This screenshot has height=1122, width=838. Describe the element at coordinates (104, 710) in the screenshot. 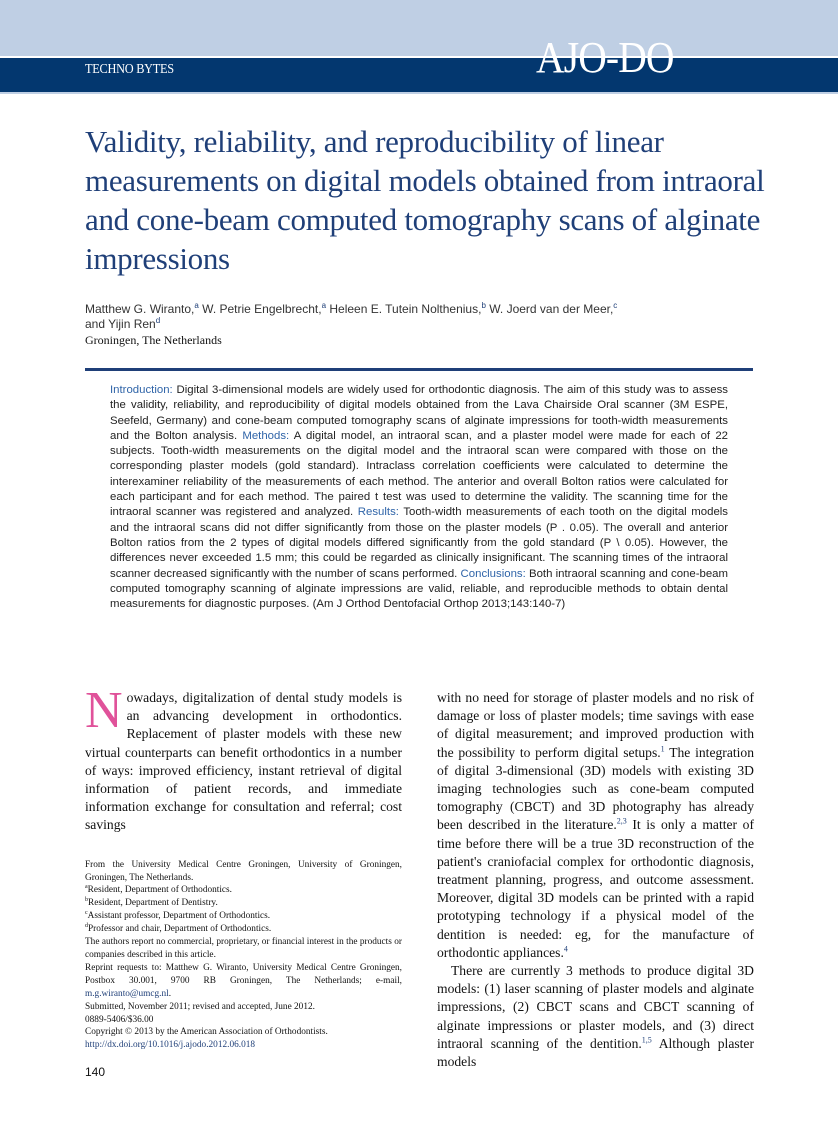

I see `drop-cap: N` at that location.